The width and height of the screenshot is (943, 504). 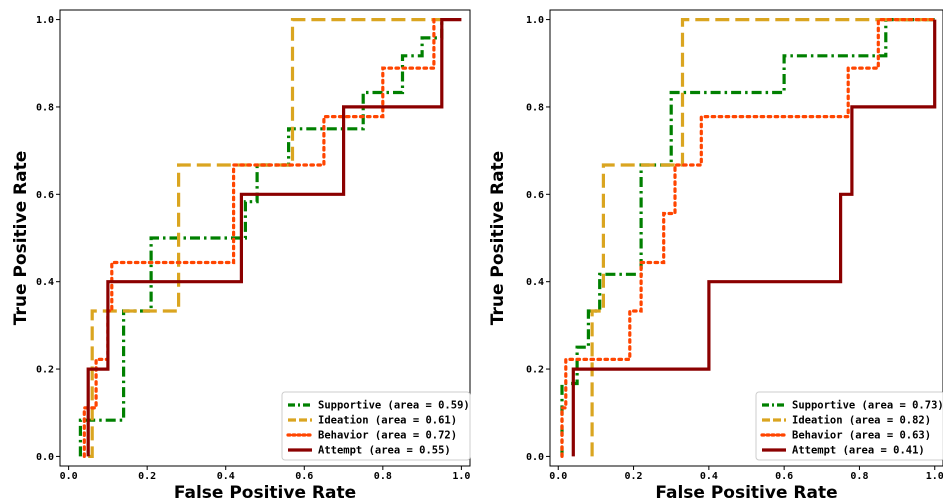 I want to click on legend-label: Attempt (area = 0.41), so click(x=858, y=451).